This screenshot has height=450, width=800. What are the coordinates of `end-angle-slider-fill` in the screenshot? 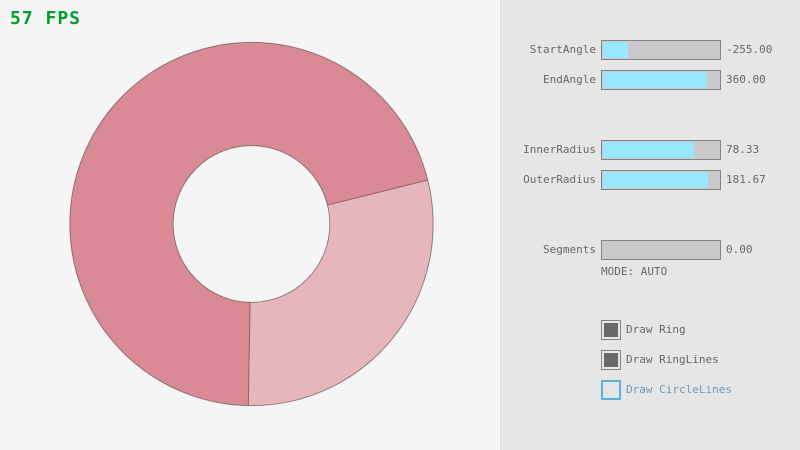 It's located at (655, 80).